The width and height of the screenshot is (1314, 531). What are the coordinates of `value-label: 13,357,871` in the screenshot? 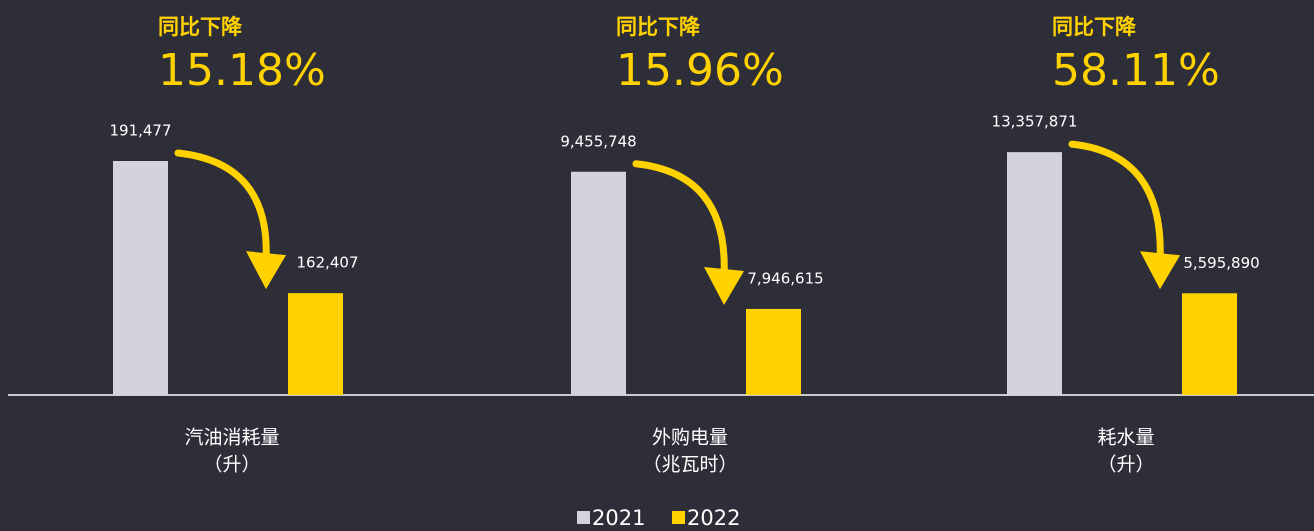 It's located at (1035, 122).